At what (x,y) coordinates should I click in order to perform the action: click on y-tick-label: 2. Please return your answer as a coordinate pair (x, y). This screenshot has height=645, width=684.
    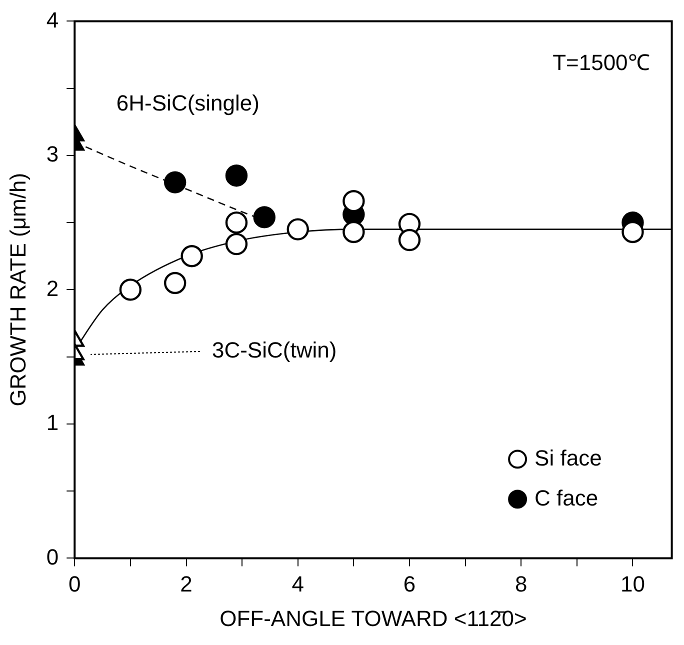
    Looking at the image, I should click on (52, 288).